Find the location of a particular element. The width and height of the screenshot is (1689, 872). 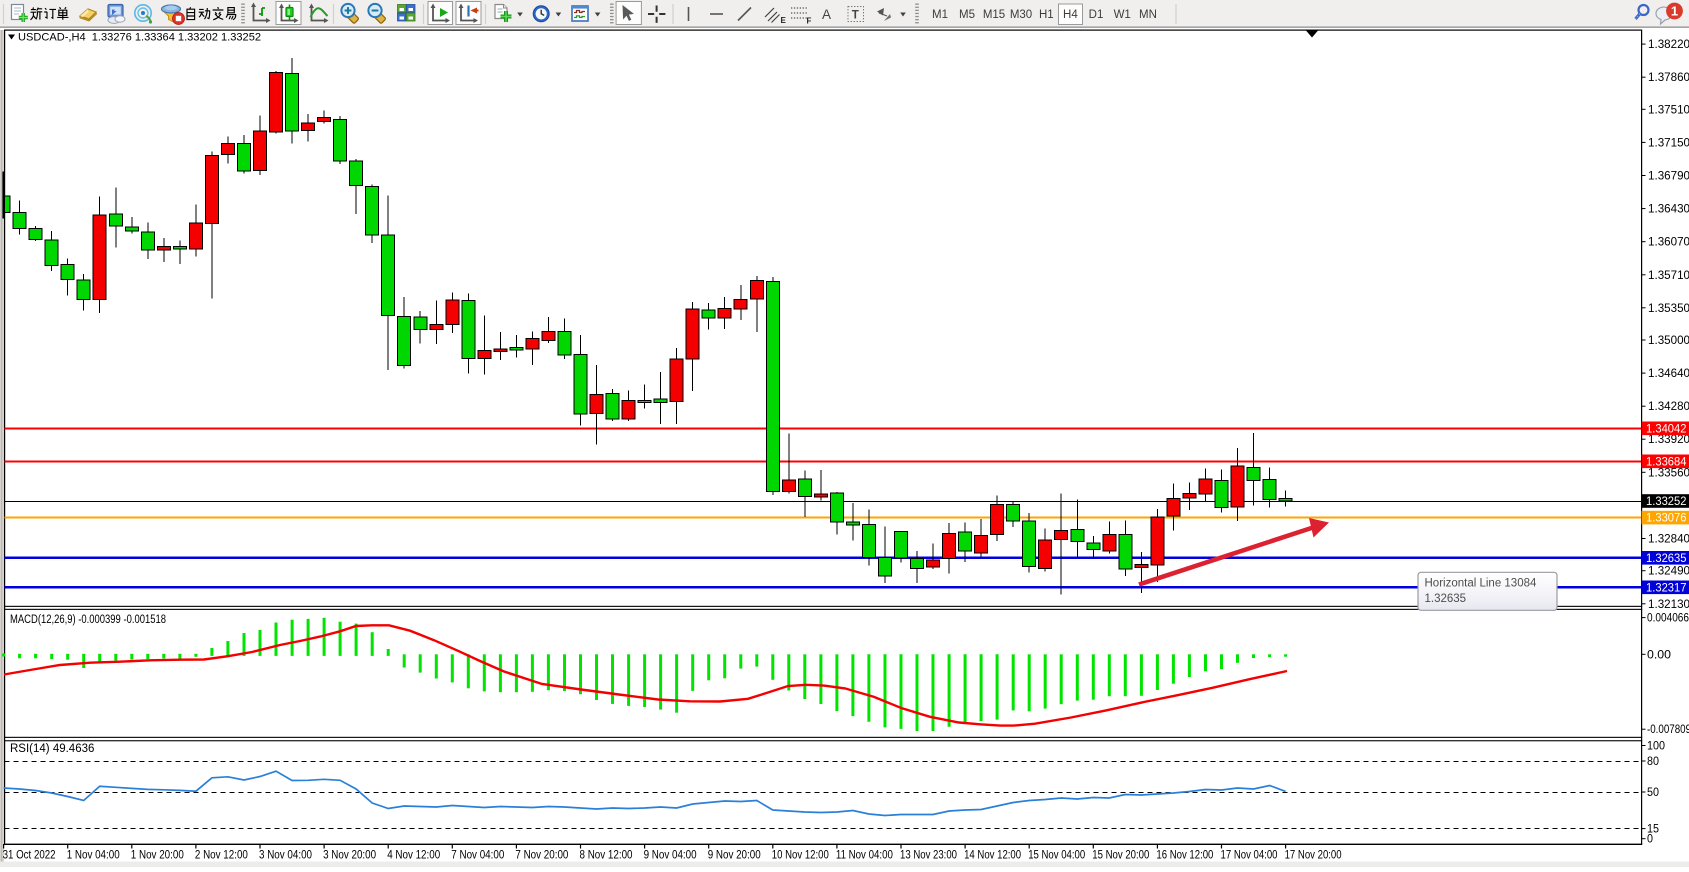

svg-text: 1.33684 is located at coordinates (1666, 462).